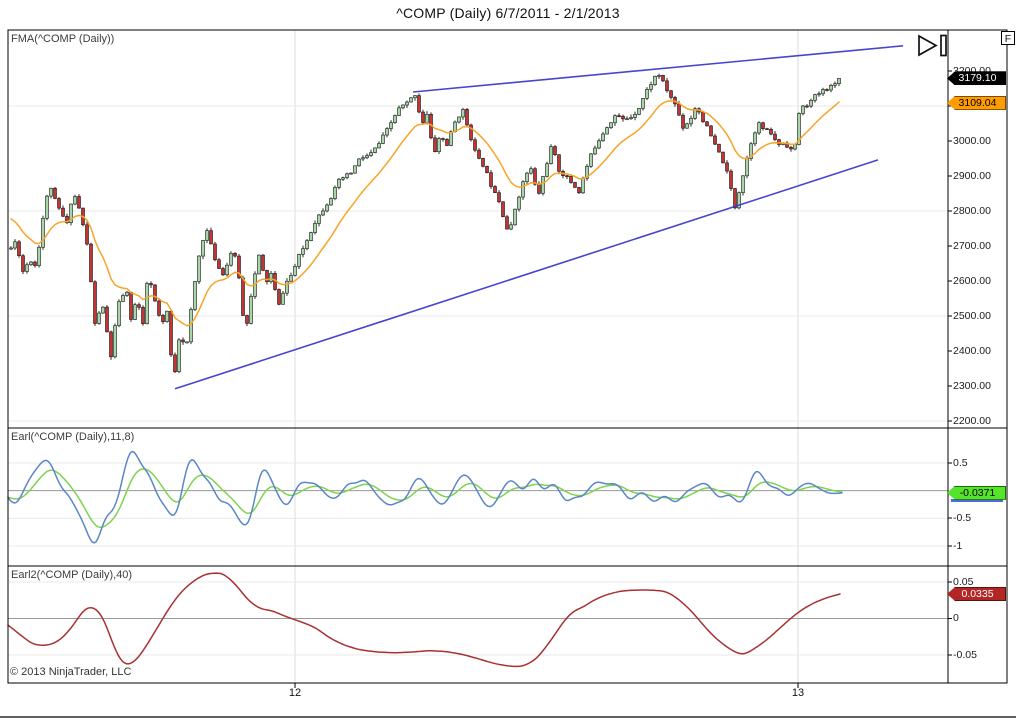  Describe the element at coordinates (976, 78) in the screenshot. I see `last-price-marker: 3179.10` at that location.